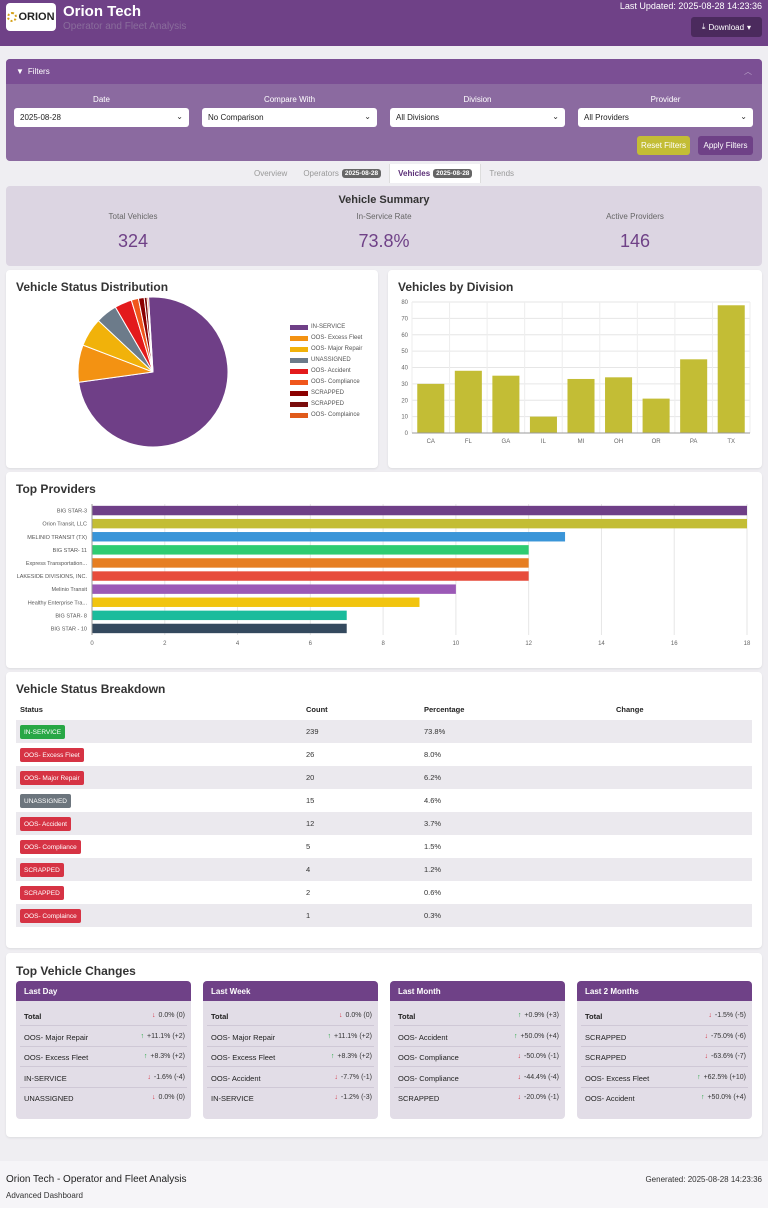 This screenshot has height=1208, width=768. What do you see at coordinates (384, 71) in the screenshot?
I see `filters-header: ▼ Filters ︿` at bounding box center [384, 71].